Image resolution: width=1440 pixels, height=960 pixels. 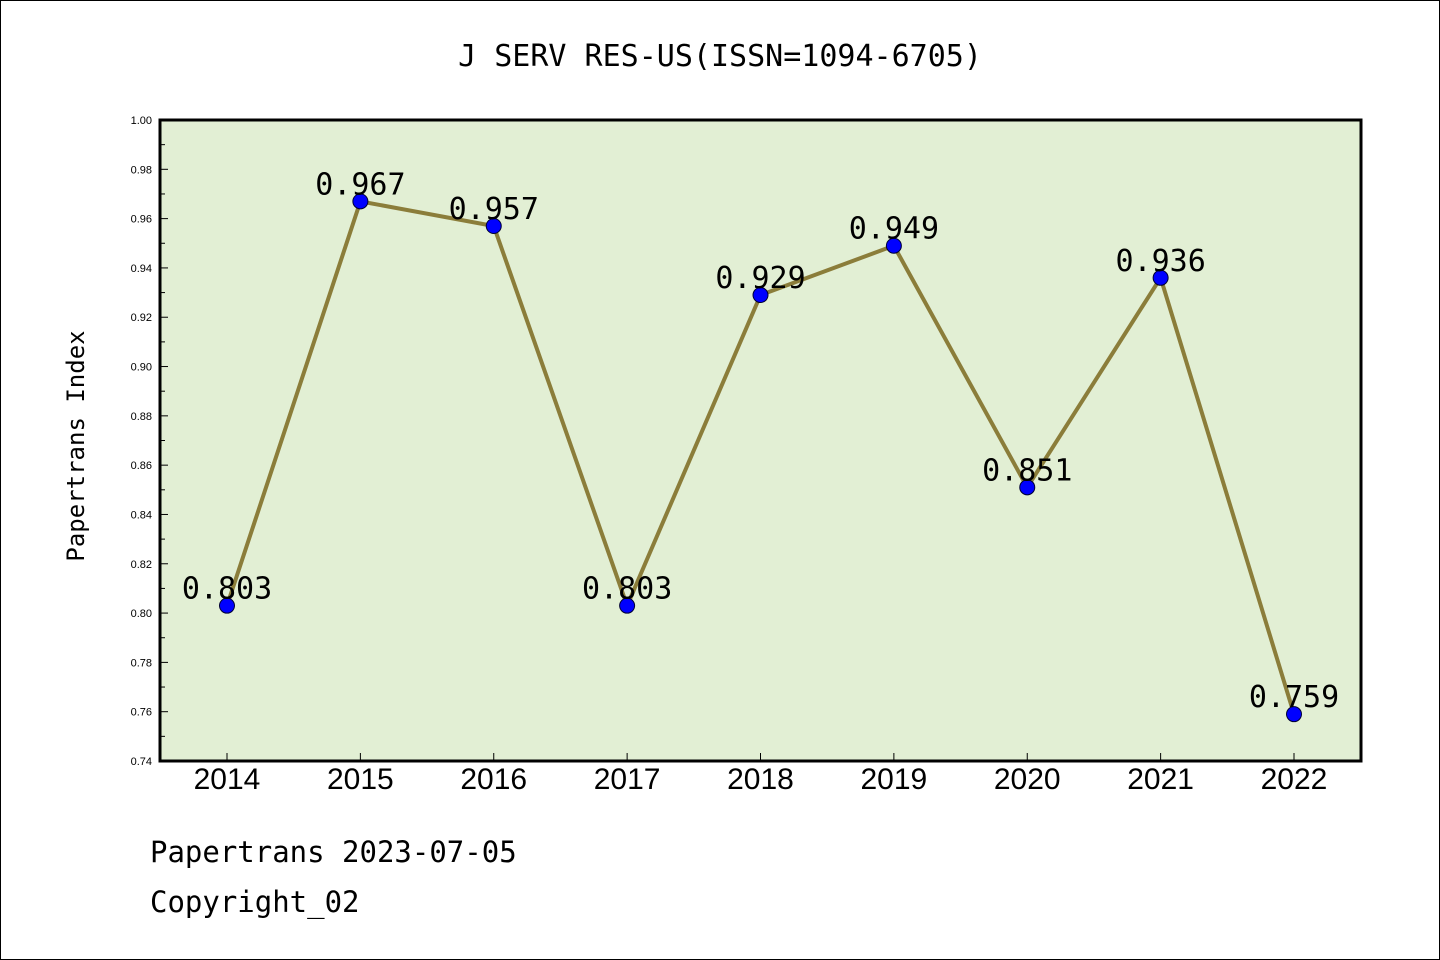 I want to click on y-tick-label: 0.92, so click(x=141, y=318).